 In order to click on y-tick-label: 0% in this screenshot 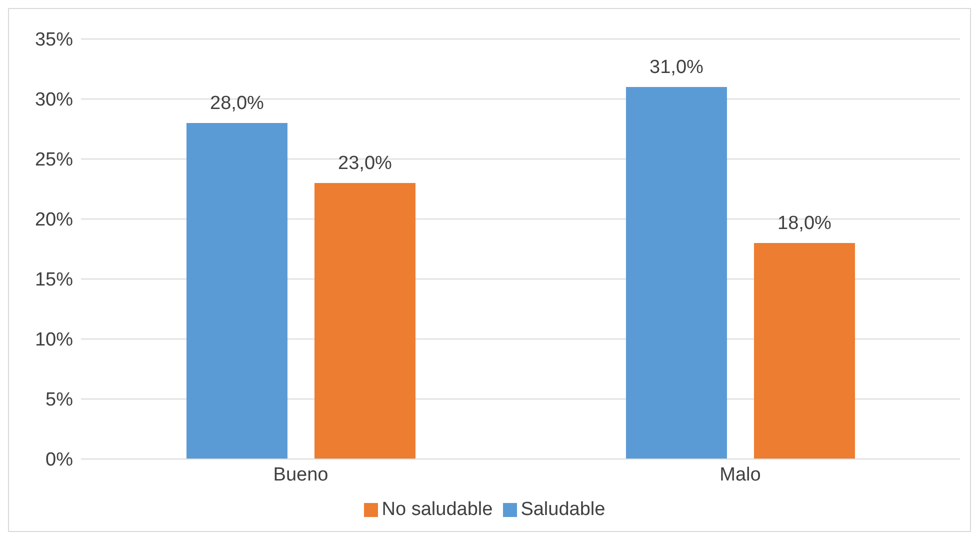, I will do `click(60, 460)`.